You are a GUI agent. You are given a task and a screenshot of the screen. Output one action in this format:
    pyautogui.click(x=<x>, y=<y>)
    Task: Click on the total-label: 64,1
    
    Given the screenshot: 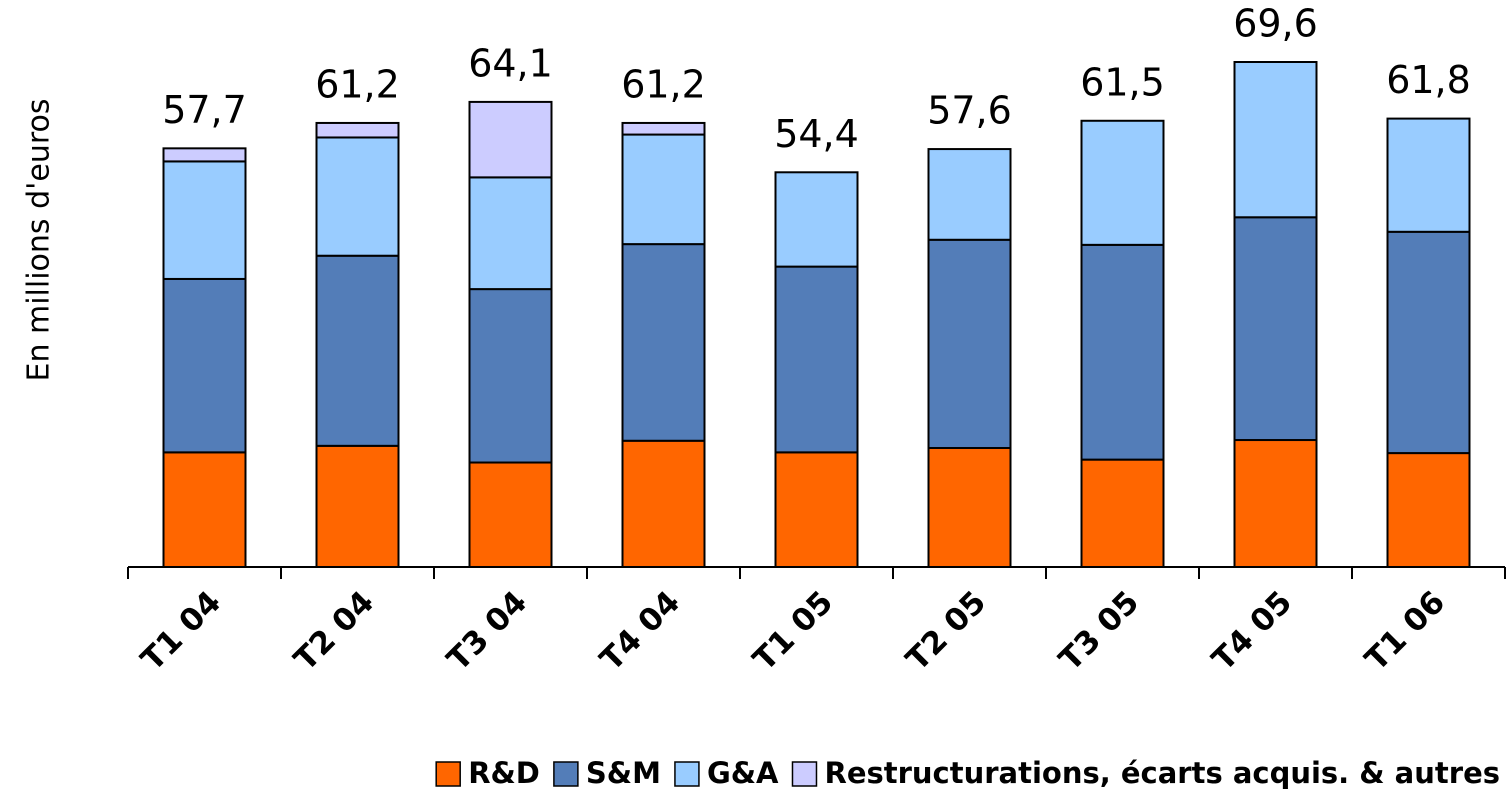 What is the action you would take?
    pyautogui.click(x=510, y=63)
    